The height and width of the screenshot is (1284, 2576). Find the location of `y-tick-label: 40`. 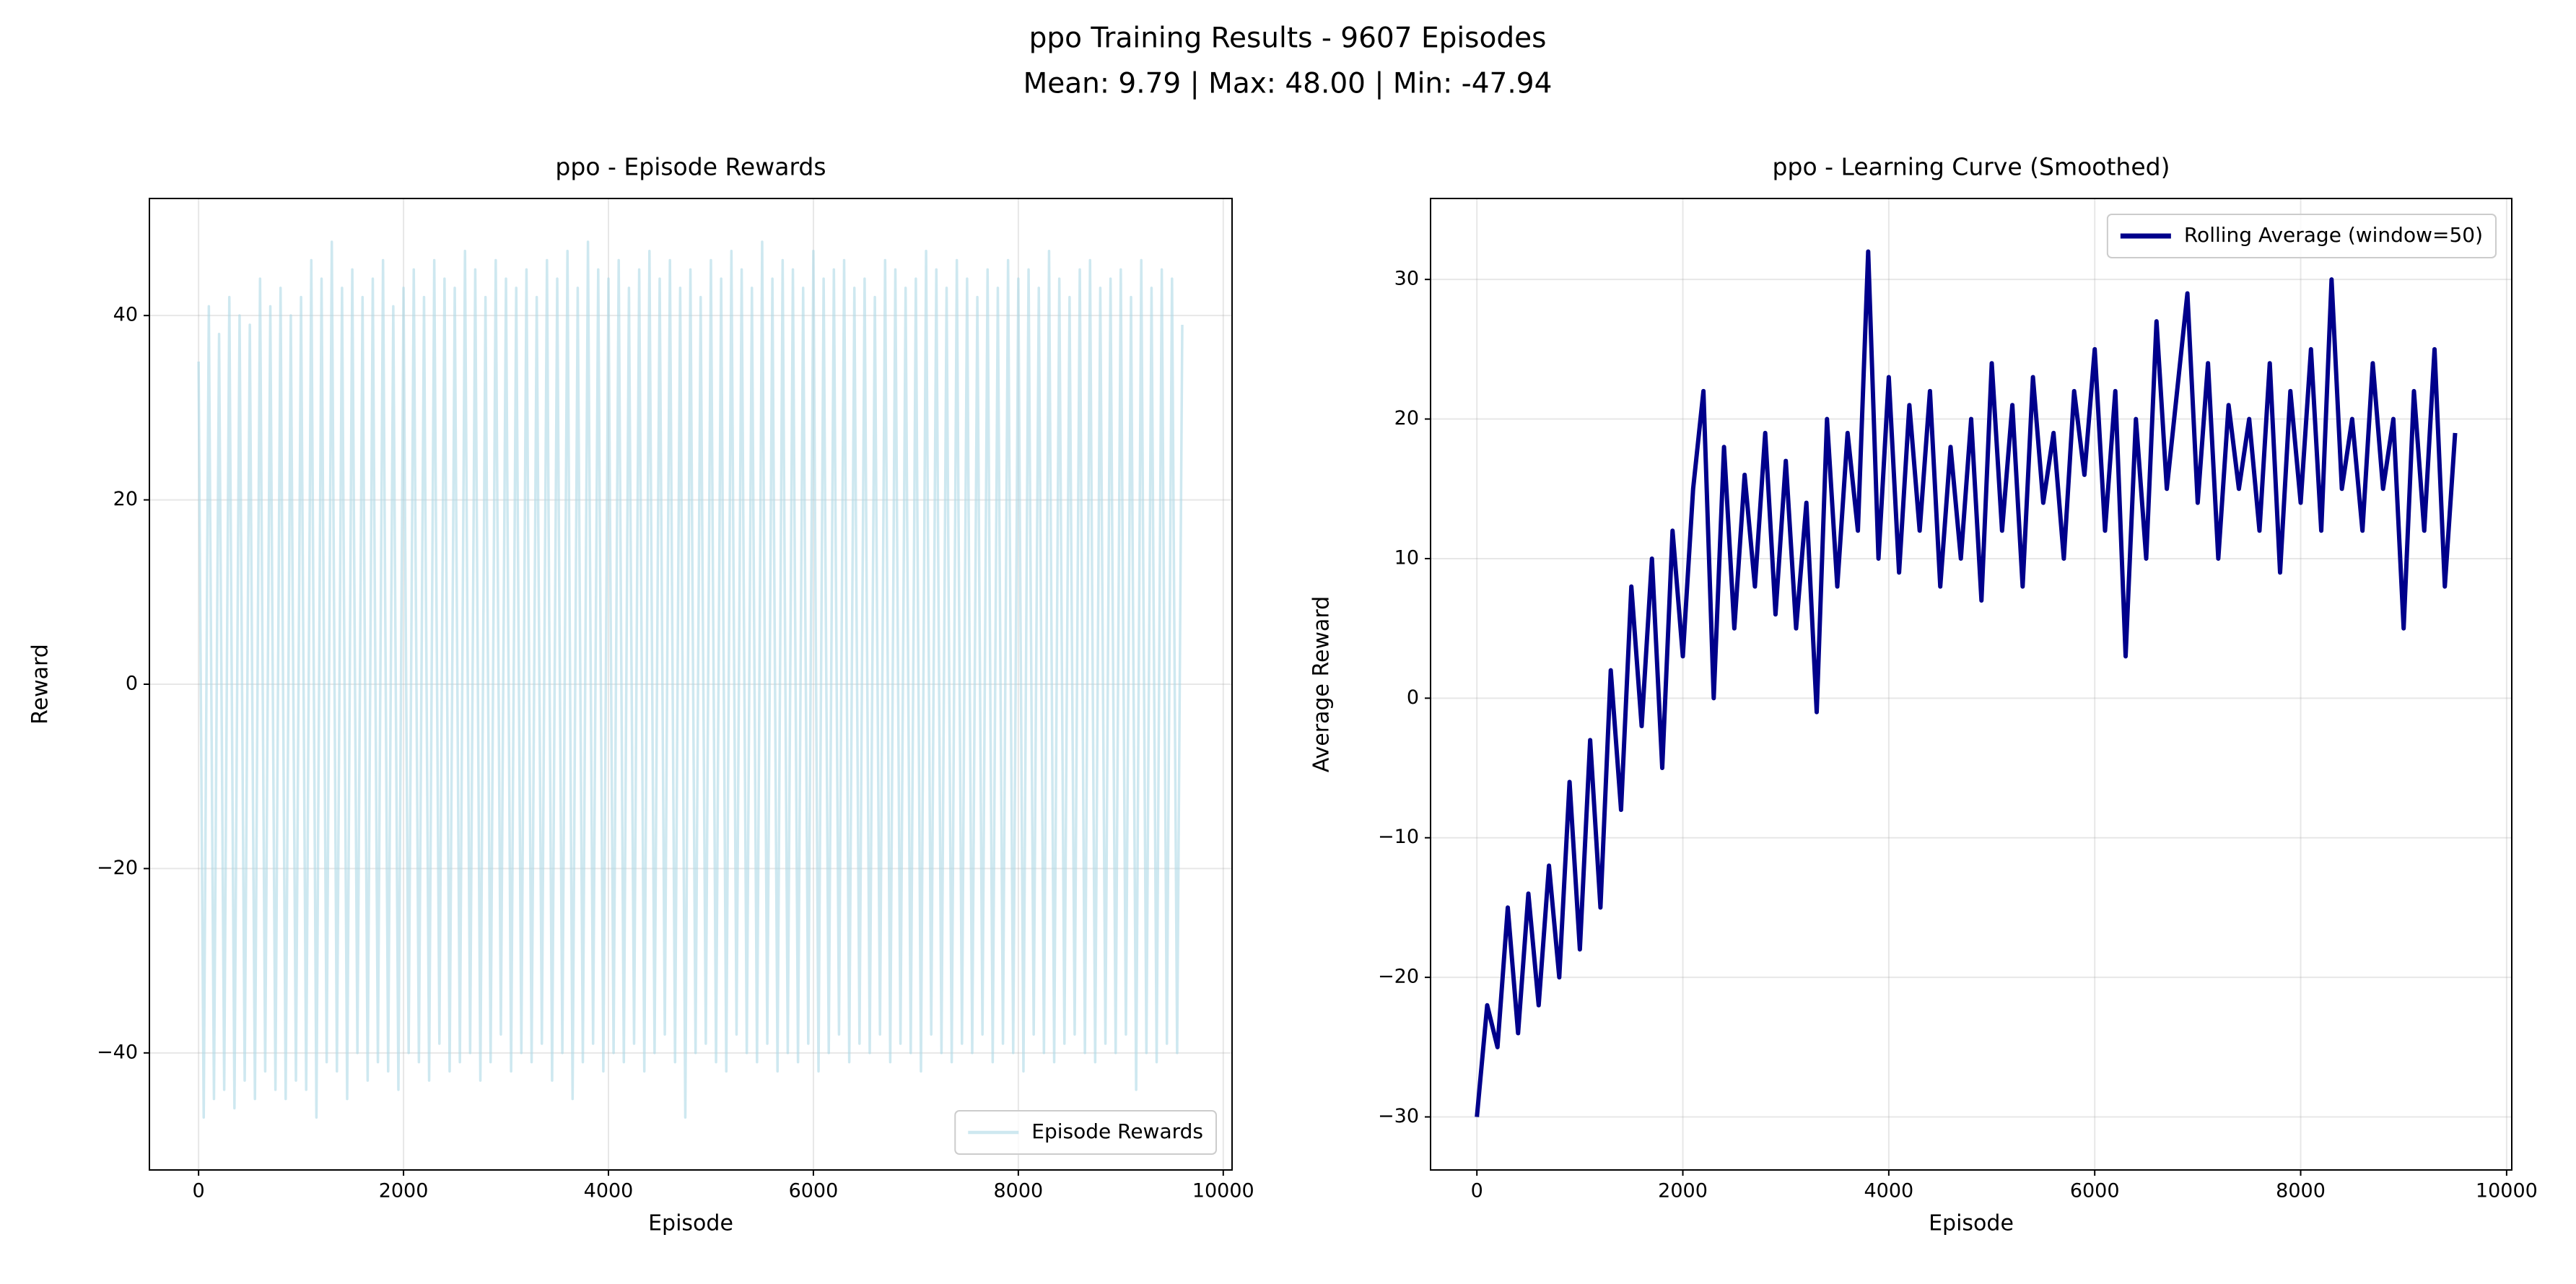

y-tick-label: 40 is located at coordinates (125, 315).